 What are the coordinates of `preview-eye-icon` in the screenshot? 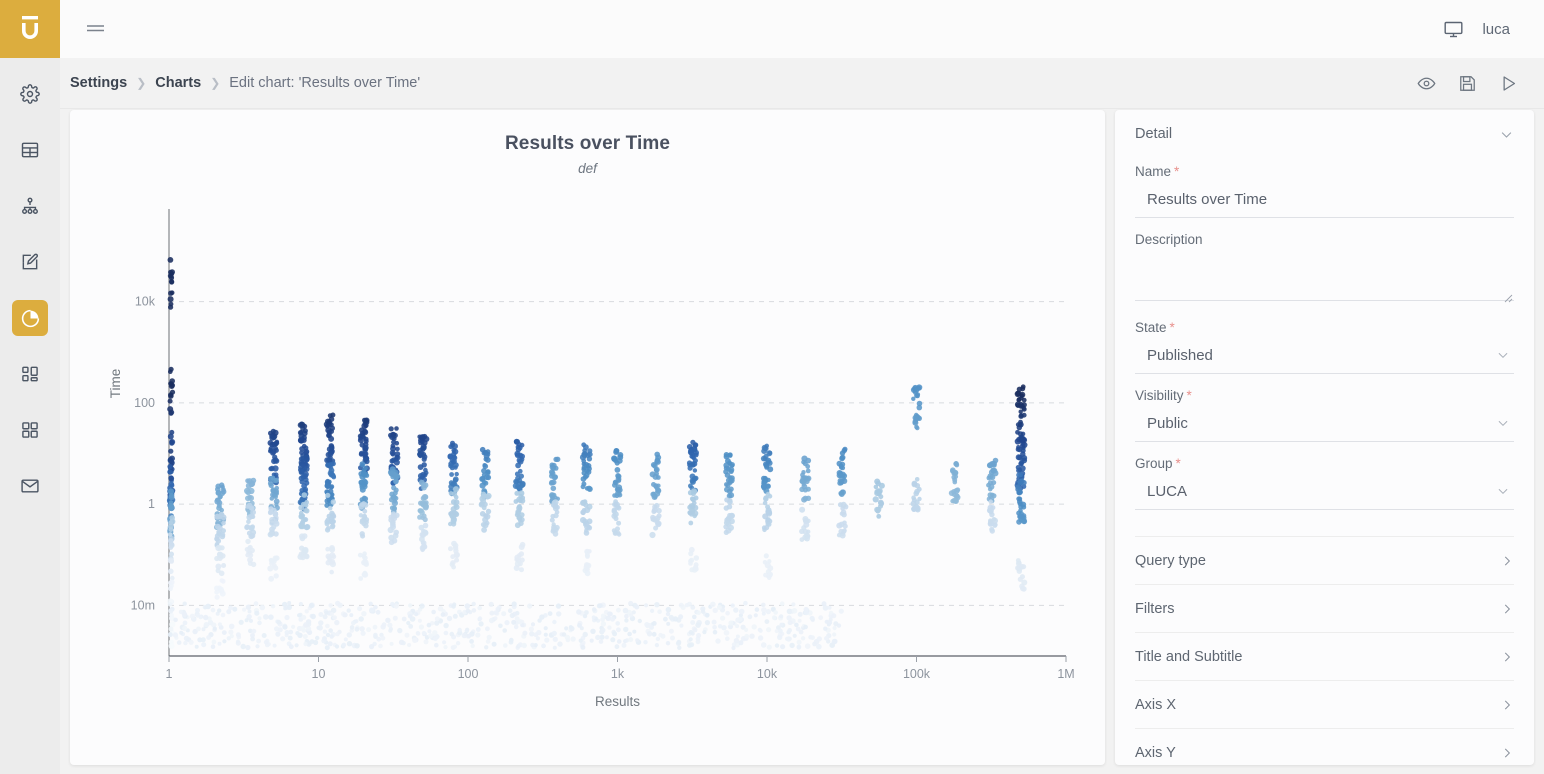 It's located at (1426, 83).